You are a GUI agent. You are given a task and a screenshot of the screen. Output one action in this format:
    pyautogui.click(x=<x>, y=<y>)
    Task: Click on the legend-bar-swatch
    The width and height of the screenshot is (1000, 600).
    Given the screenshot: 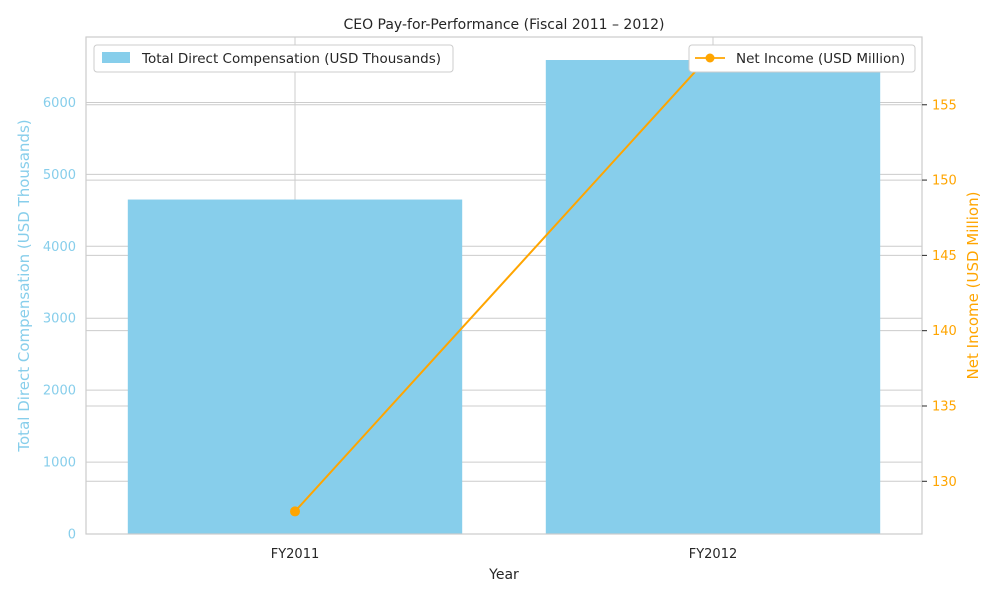 What is the action you would take?
    pyautogui.click(x=116, y=57)
    